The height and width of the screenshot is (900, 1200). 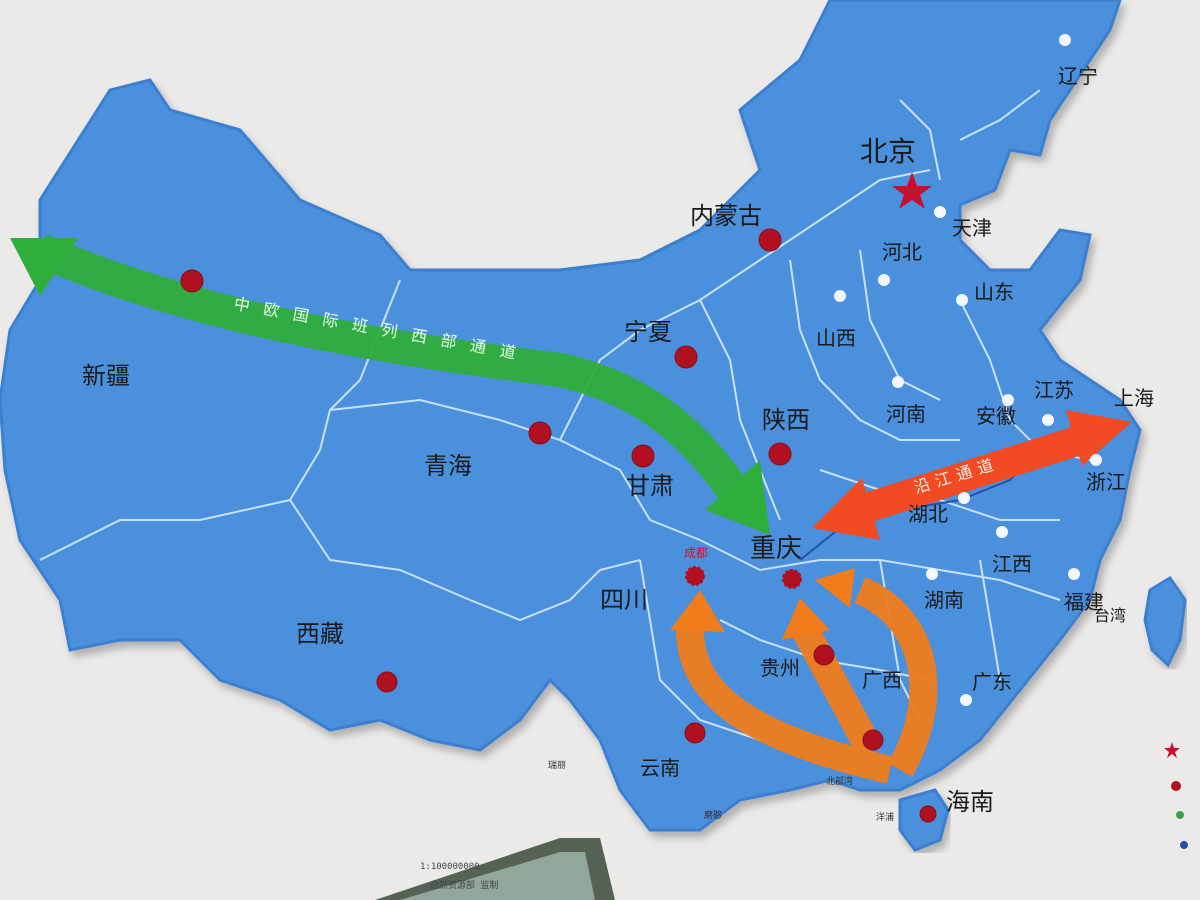 What do you see at coordinates (840, 782) in the screenshot?
I see `label-beibuwan: 北部湾` at bounding box center [840, 782].